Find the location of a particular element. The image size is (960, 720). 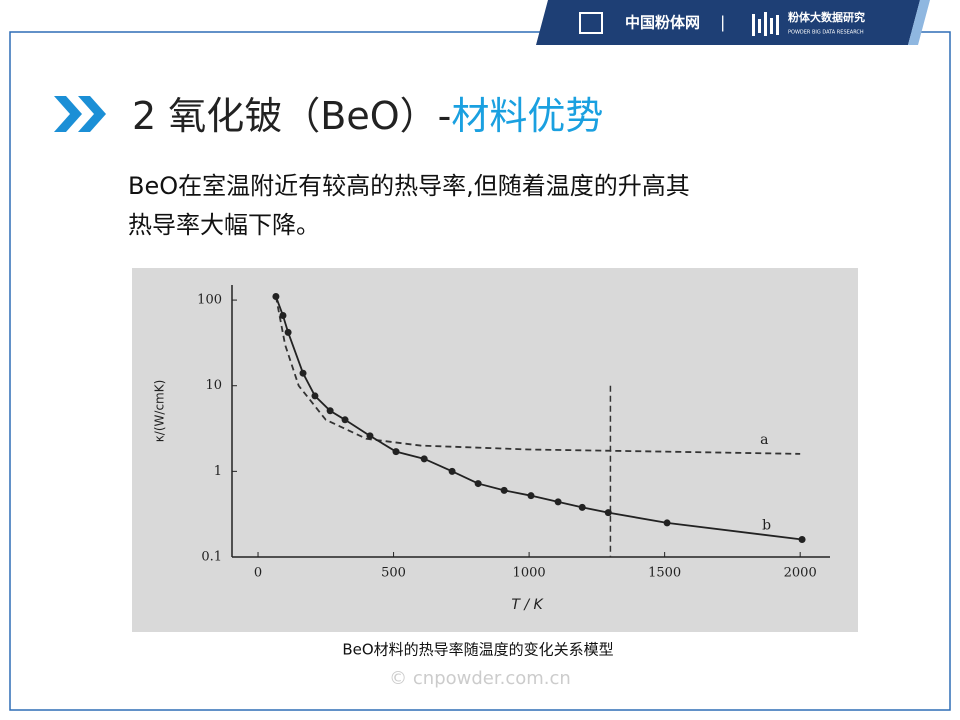

x-tick-label: 2000 is located at coordinates (800, 573).